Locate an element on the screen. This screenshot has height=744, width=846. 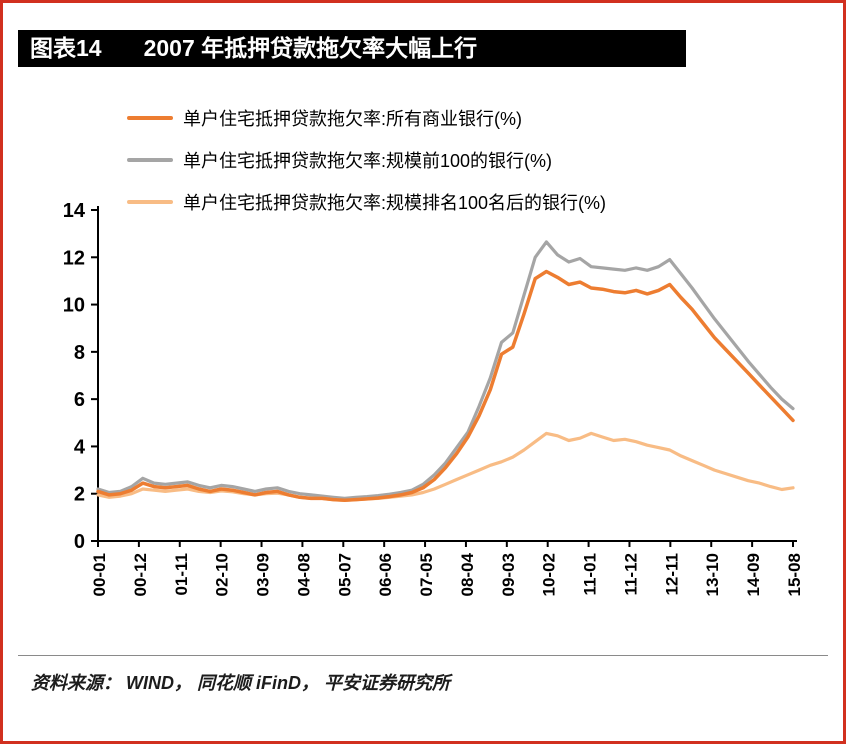
svg-text: 15-08 is located at coordinates (794, 574).